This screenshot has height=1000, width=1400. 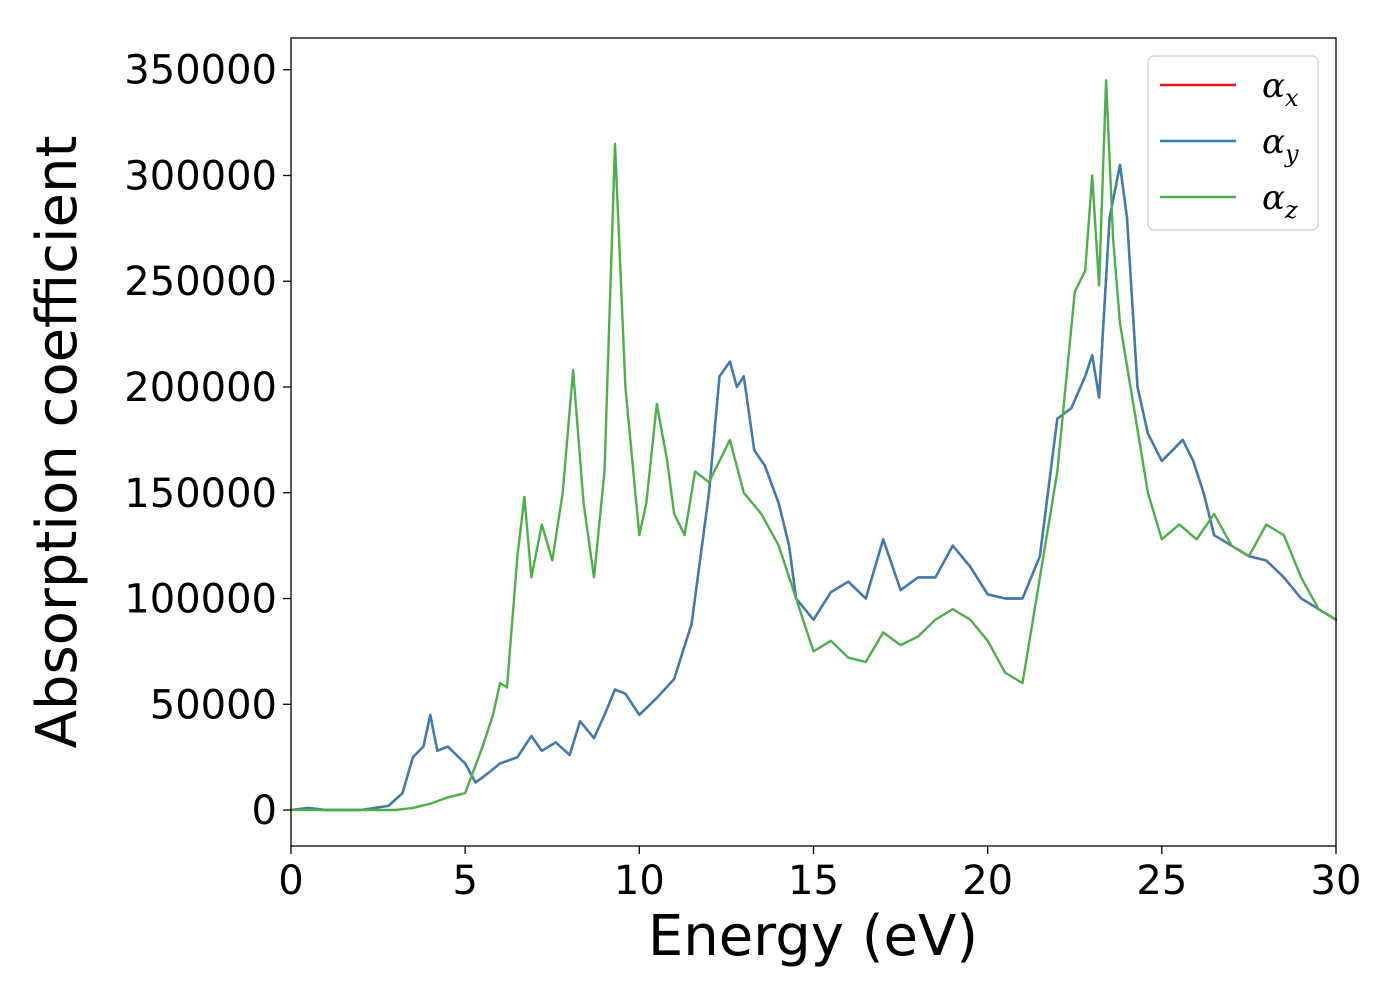 What do you see at coordinates (1229, 201) in the screenshot?
I see `legend-entry-3: αz` at bounding box center [1229, 201].